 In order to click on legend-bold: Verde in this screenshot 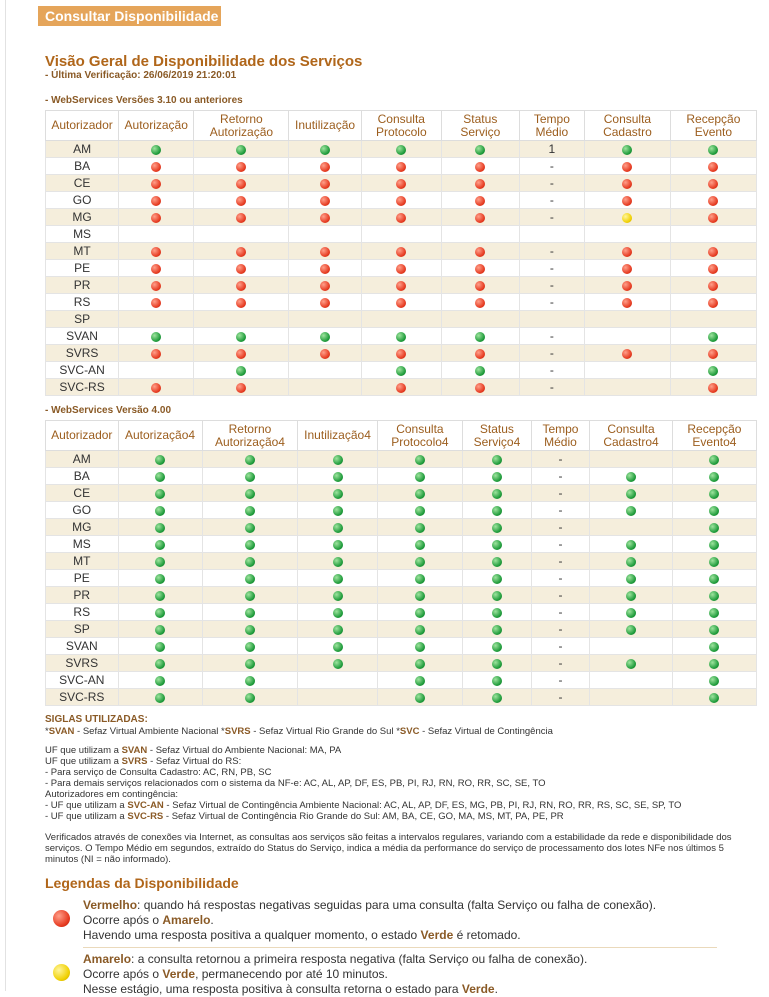, I will do `click(478, 989)`.